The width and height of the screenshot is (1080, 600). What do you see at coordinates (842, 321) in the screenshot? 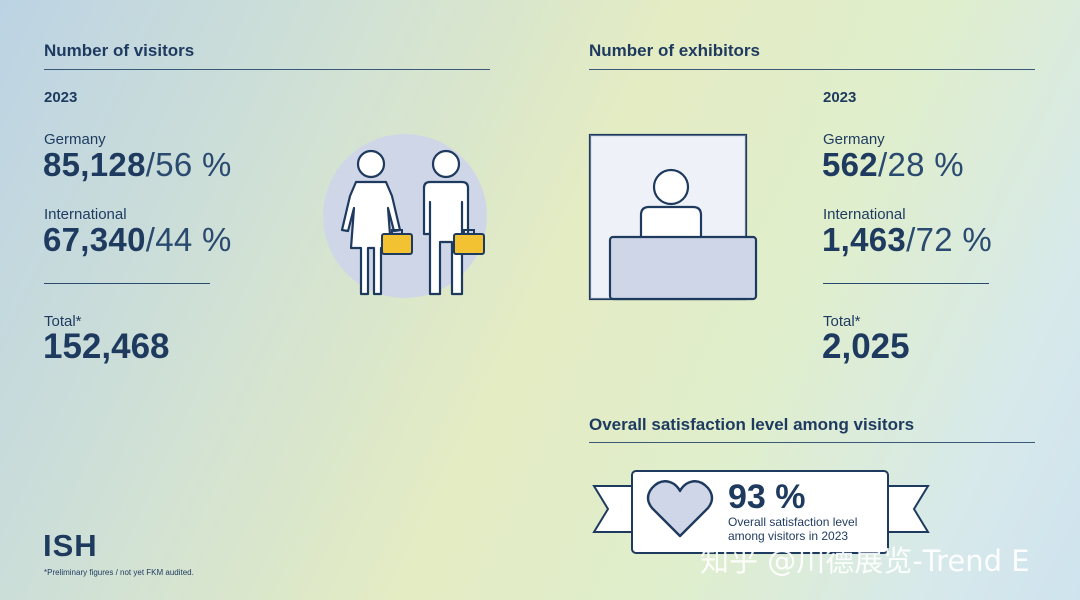
I see `exhibitors-total-label: Total*` at bounding box center [842, 321].